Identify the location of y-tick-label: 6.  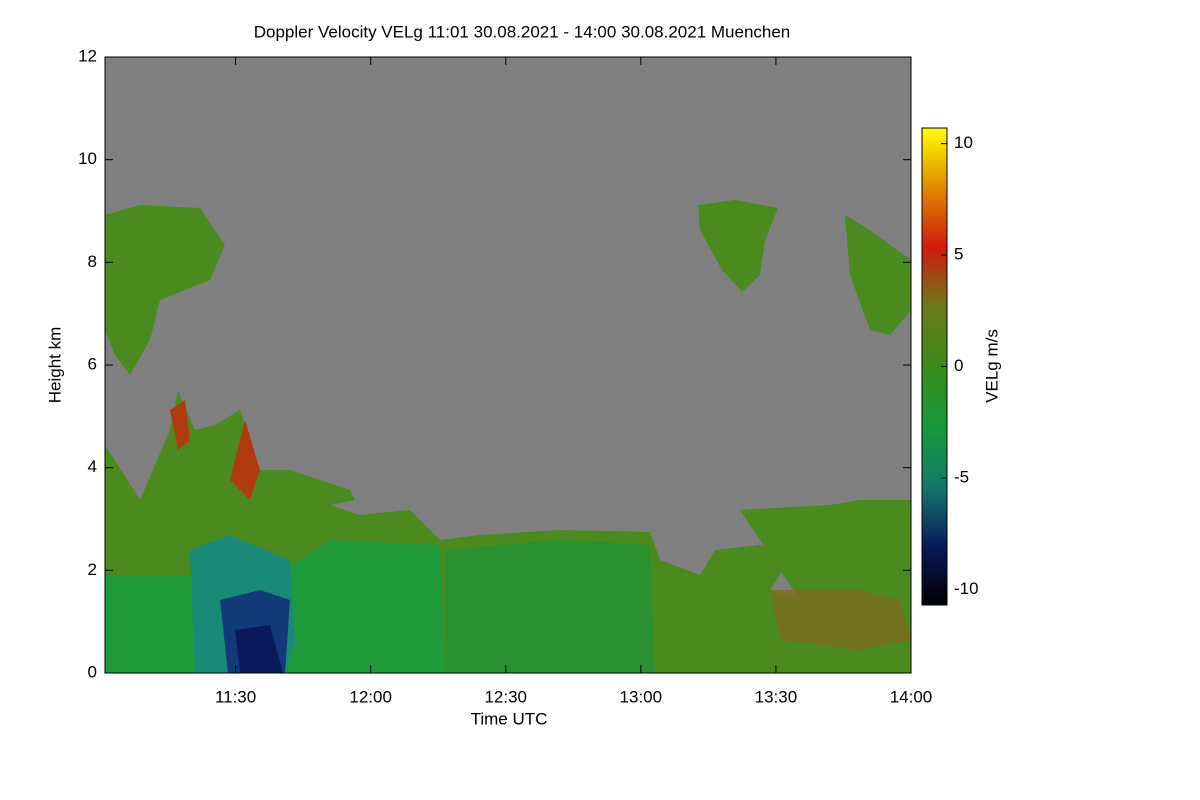
(92, 363).